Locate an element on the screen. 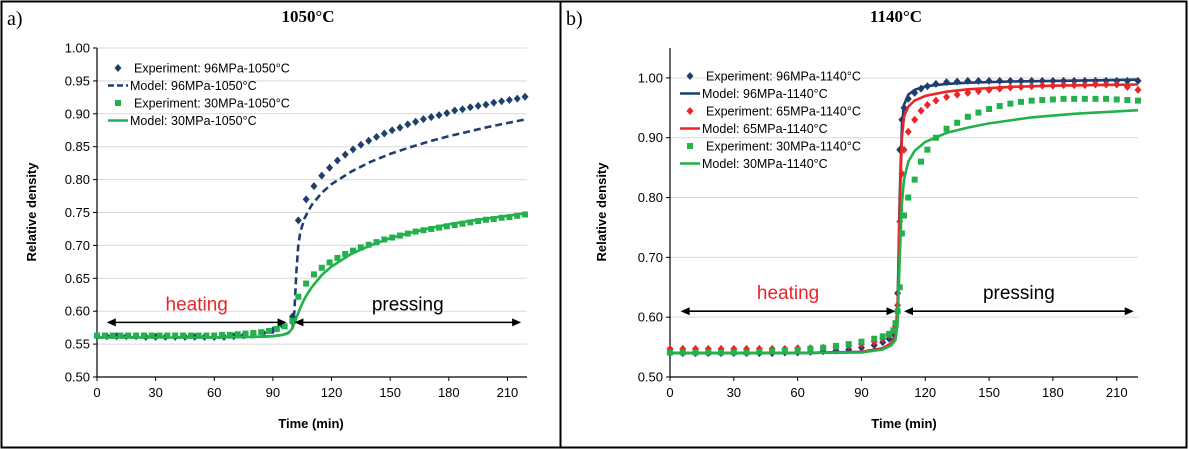 The height and width of the screenshot is (449, 1189). x-tick-label: 210 is located at coordinates (508, 392).